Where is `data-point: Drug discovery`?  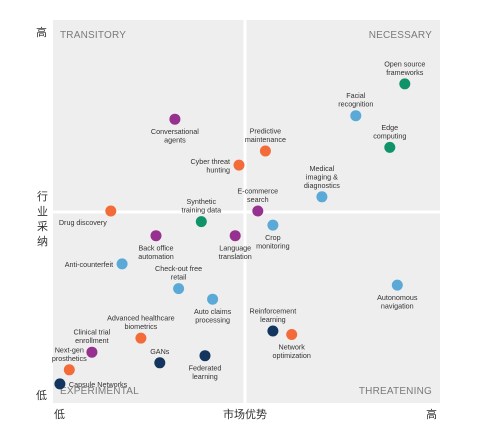 data-point: Drug discovery is located at coordinates (88, 216).